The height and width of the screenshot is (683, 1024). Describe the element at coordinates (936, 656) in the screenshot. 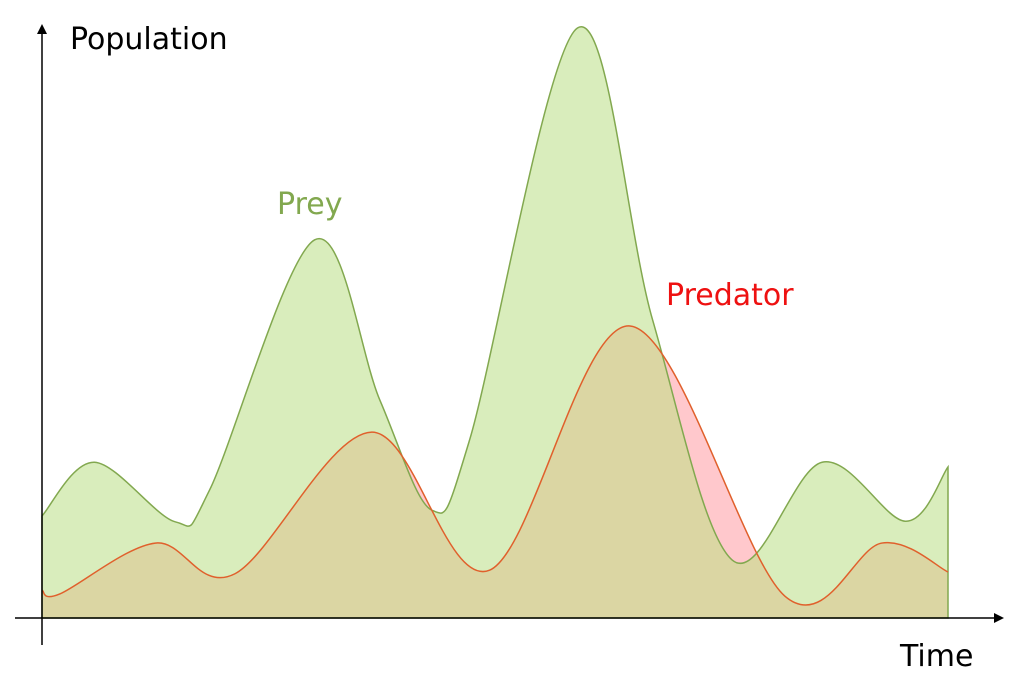

I see `x-axis-label: Time` at that location.